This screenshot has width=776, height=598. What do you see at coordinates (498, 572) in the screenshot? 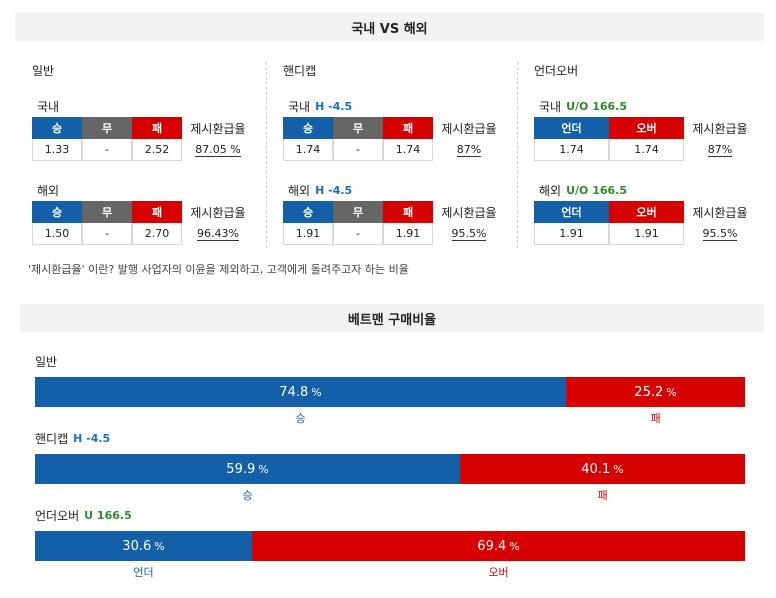
I see `ratio-right-name: 오버` at bounding box center [498, 572].